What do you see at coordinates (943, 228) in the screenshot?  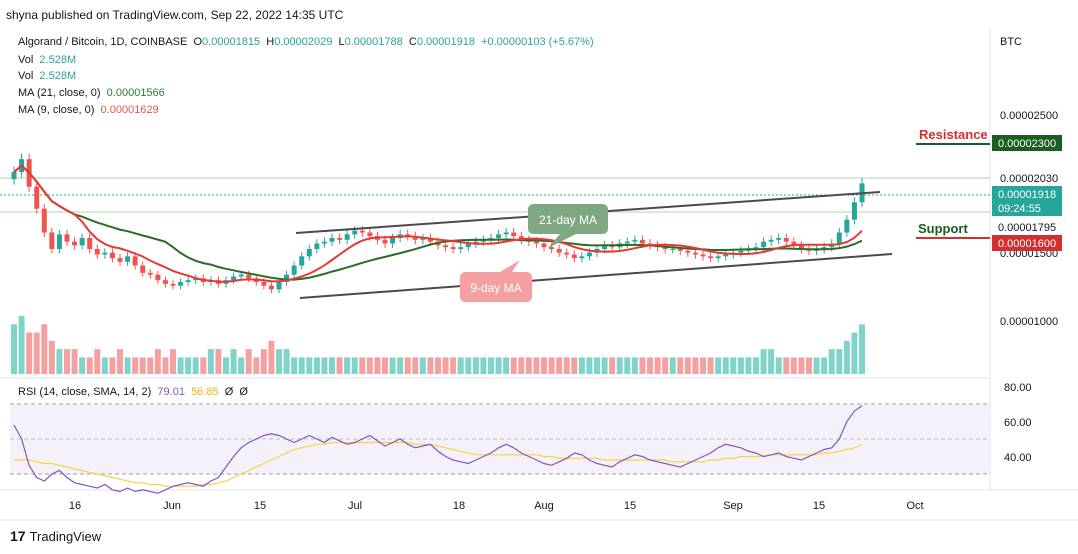 I see `support-label: Support` at bounding box center [943, 228].